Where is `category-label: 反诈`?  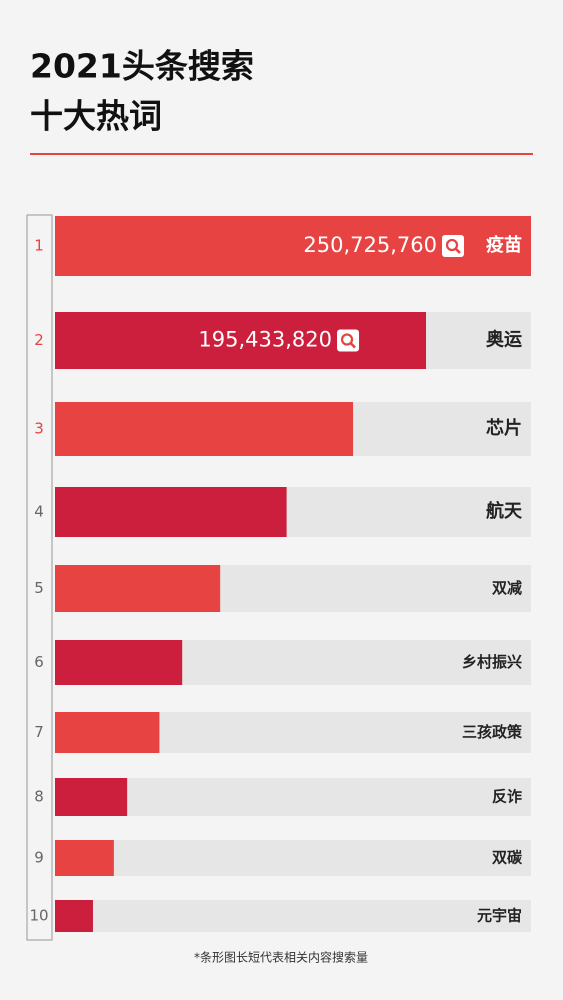
category-label: 反诈 is located at coordinates (507, 797).